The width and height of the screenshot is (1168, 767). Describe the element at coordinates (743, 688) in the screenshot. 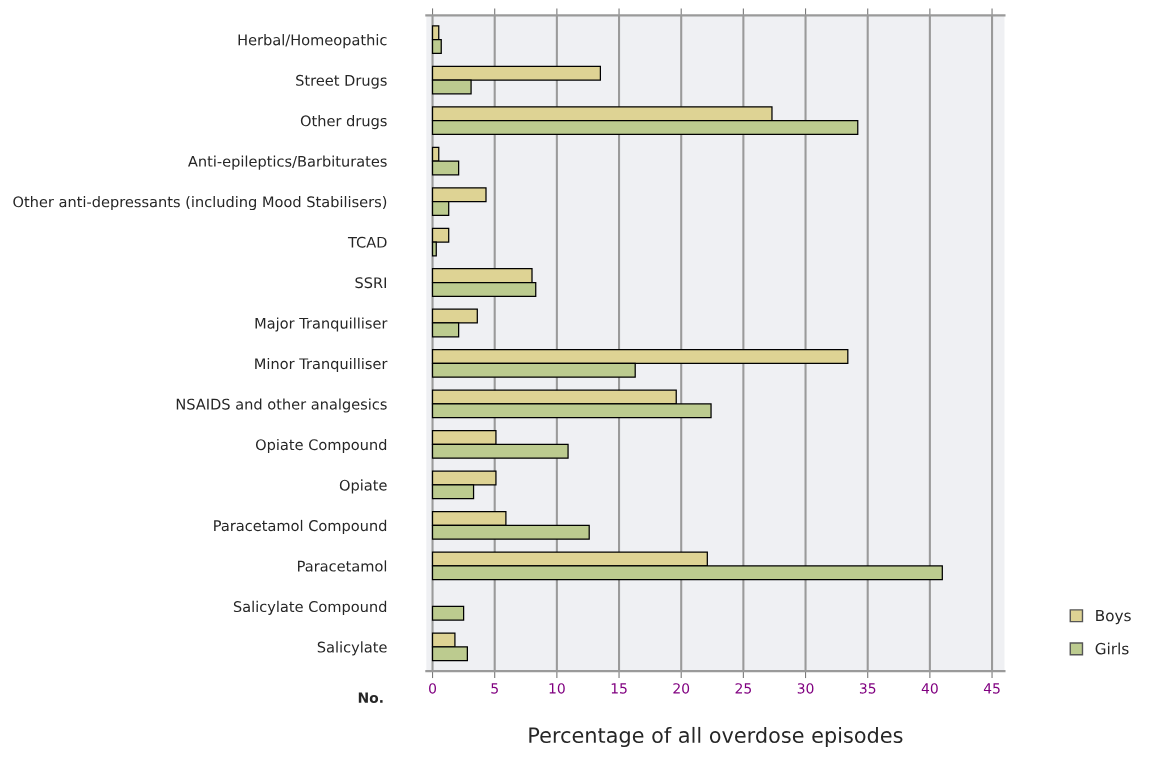

I see `x-tick-label: 25` at that location.